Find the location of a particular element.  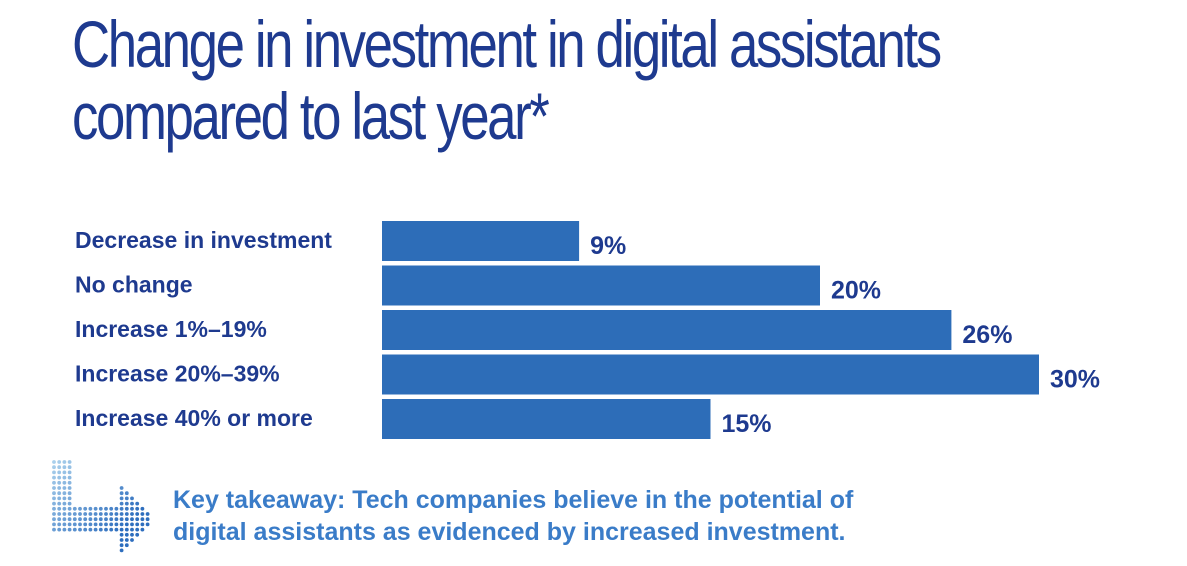

category-label: Increase 20%–39% is located at coordinates (177, 374).